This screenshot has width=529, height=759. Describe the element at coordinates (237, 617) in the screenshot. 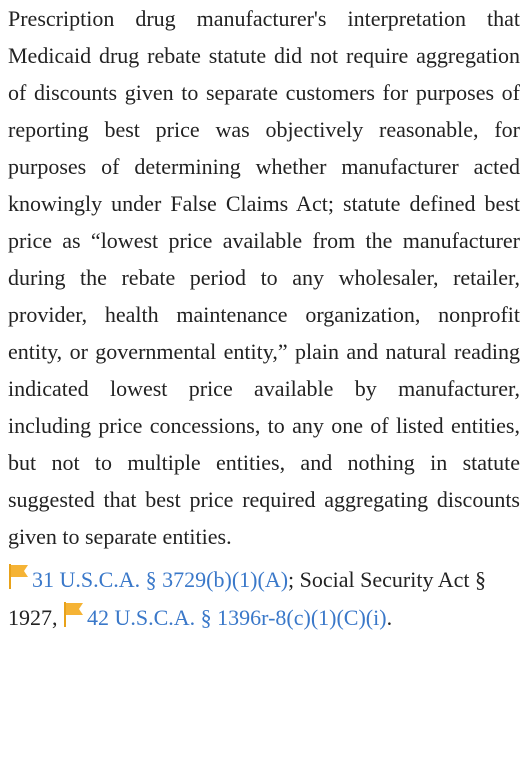

I see `citation-link: 42 U.S.C.A. § 1396r-8(c)(1)(C)(i)` at that location.